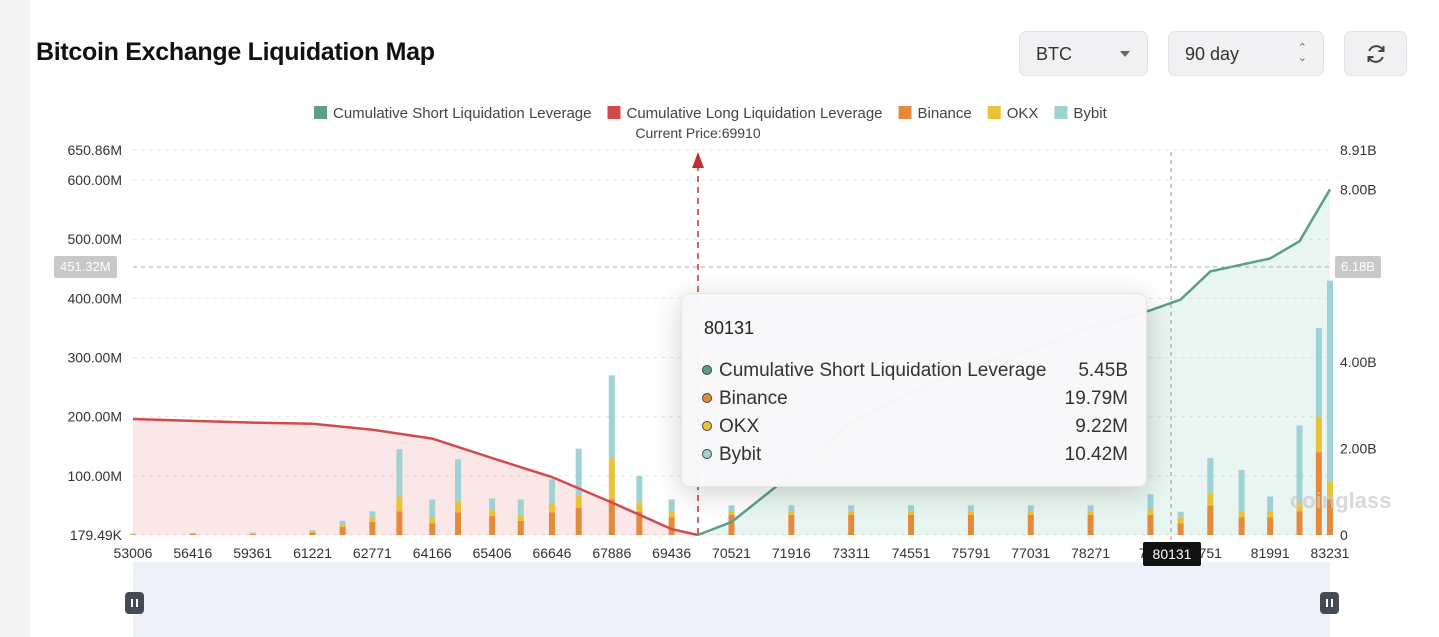 Image resolution: width=1439 pixels, height=637 pixels. I want to click on range-select: 90 day ⌃ ⌄, so click(1246, 53).